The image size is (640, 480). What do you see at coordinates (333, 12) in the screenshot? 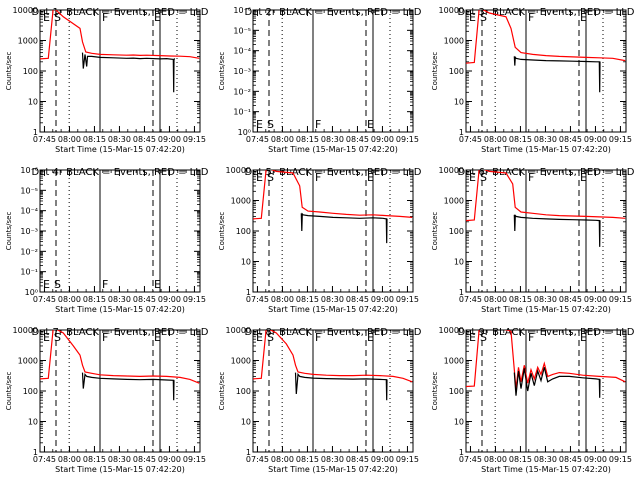
I see `chart-title: Det 2r BLACK = Events, RED = LLD` at bounding box center [333, 12].